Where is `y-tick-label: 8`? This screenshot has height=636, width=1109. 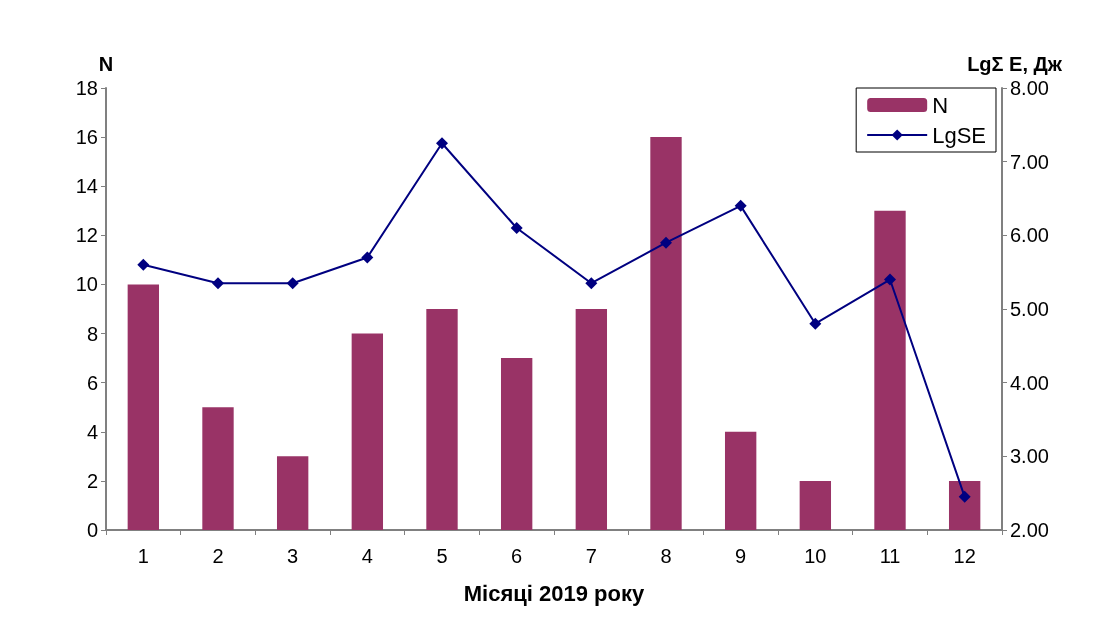
y-tick-label: 8 is located at coordinates (92, 333).